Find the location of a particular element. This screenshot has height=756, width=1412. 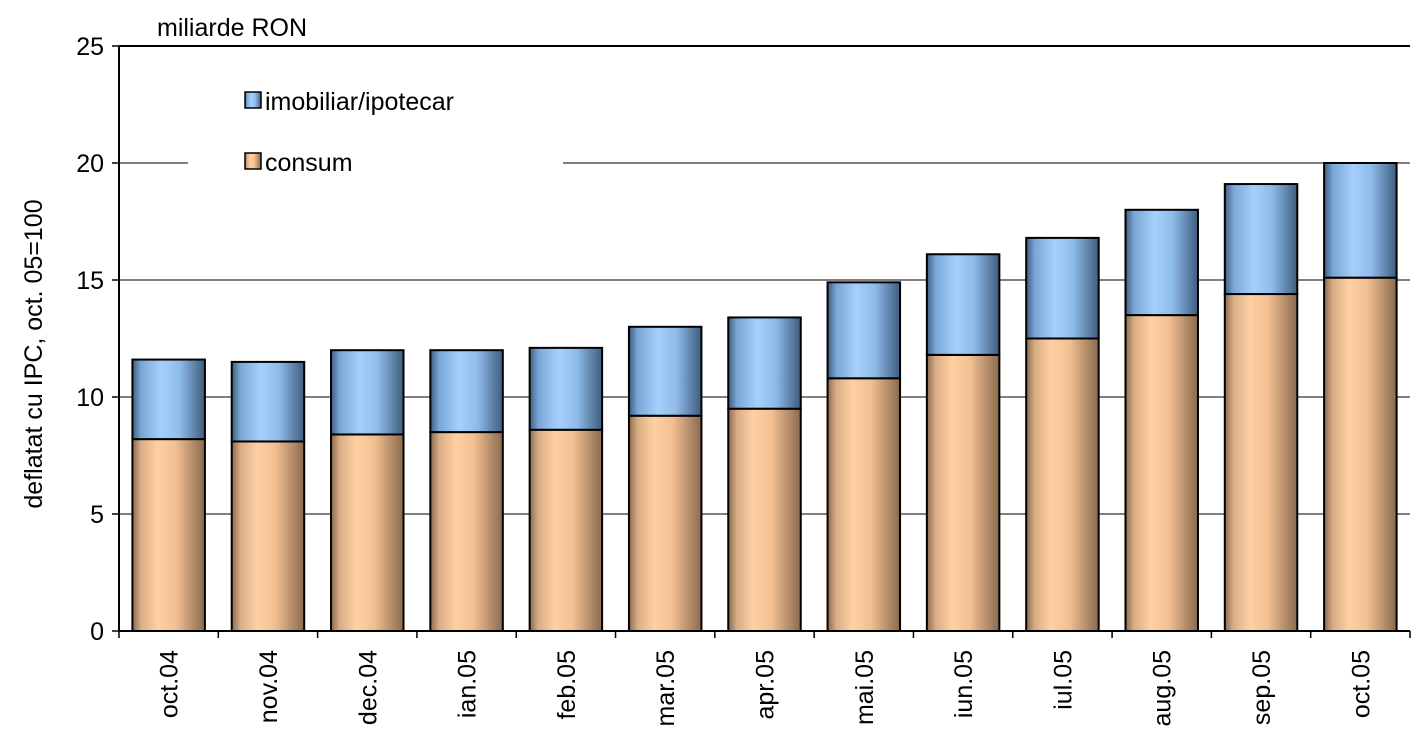

y-tick-label: 10 is located at coordinates (90, 398).